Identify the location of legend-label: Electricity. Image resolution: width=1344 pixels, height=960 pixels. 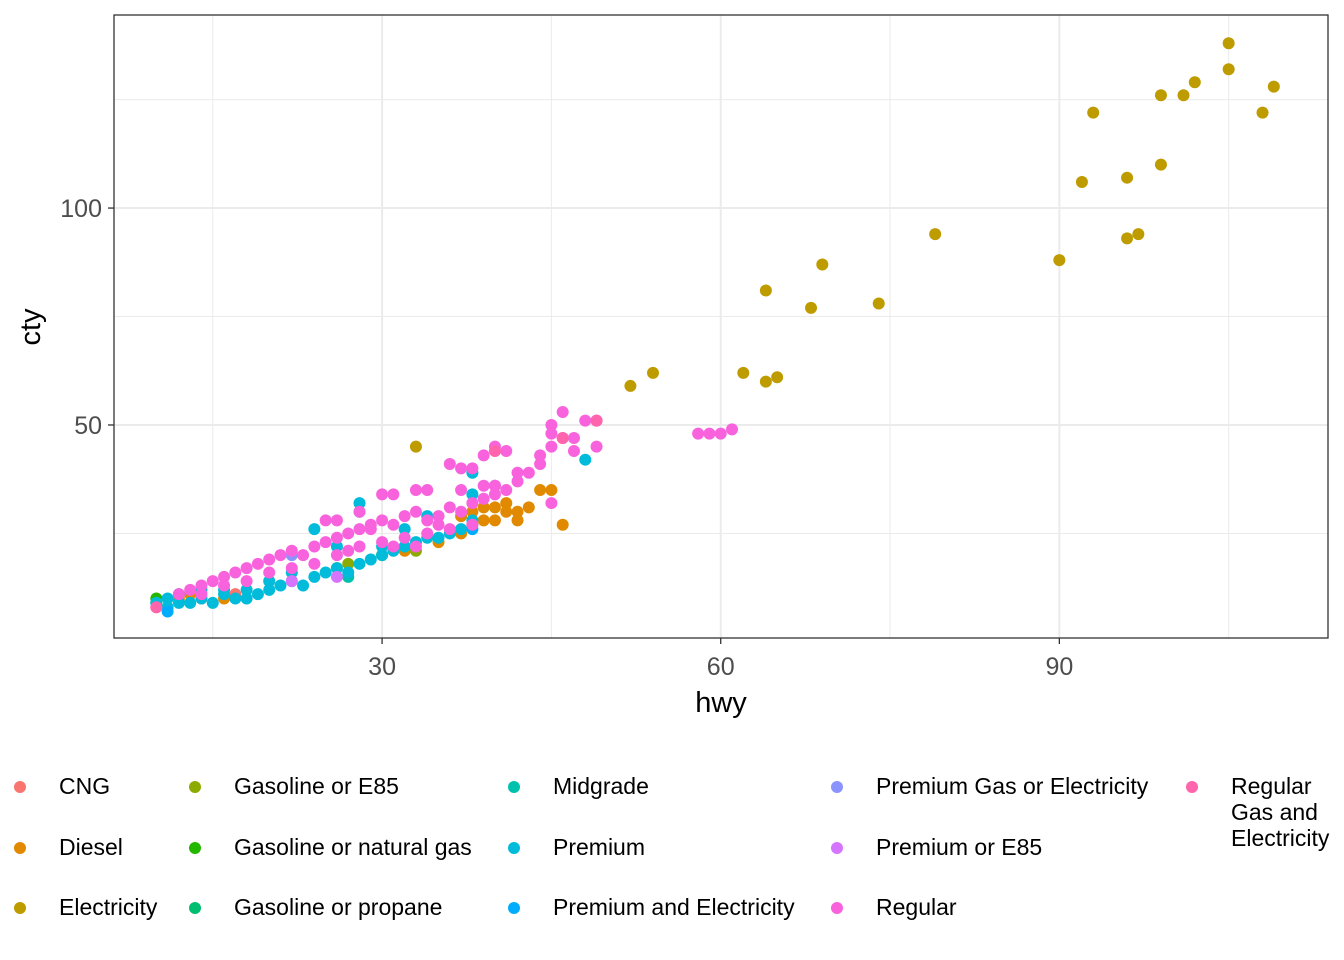
(108, 907).